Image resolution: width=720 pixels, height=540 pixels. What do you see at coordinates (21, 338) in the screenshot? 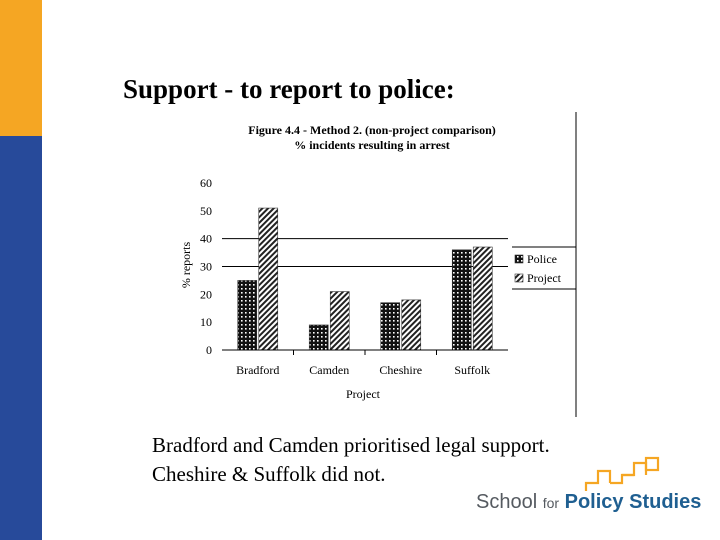
I see `accent-bar-blue` at bounding box center [21, 338].